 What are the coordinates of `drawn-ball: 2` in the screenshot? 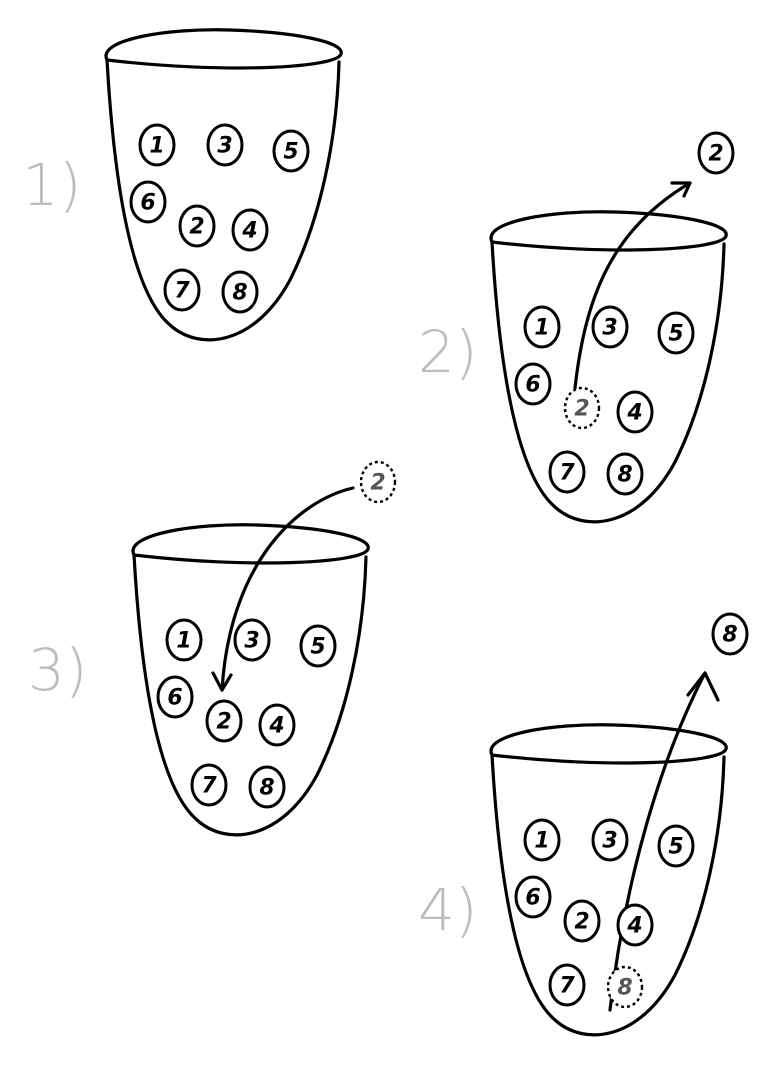 It's located at (378, 482).